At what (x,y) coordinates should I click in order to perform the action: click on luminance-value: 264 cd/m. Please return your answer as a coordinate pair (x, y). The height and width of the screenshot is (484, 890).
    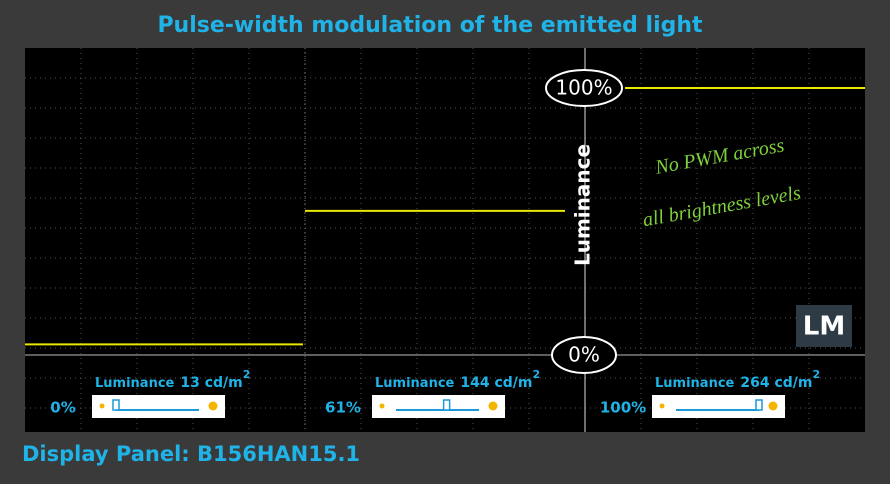
    Looking at the image, I should click on (776, 383).